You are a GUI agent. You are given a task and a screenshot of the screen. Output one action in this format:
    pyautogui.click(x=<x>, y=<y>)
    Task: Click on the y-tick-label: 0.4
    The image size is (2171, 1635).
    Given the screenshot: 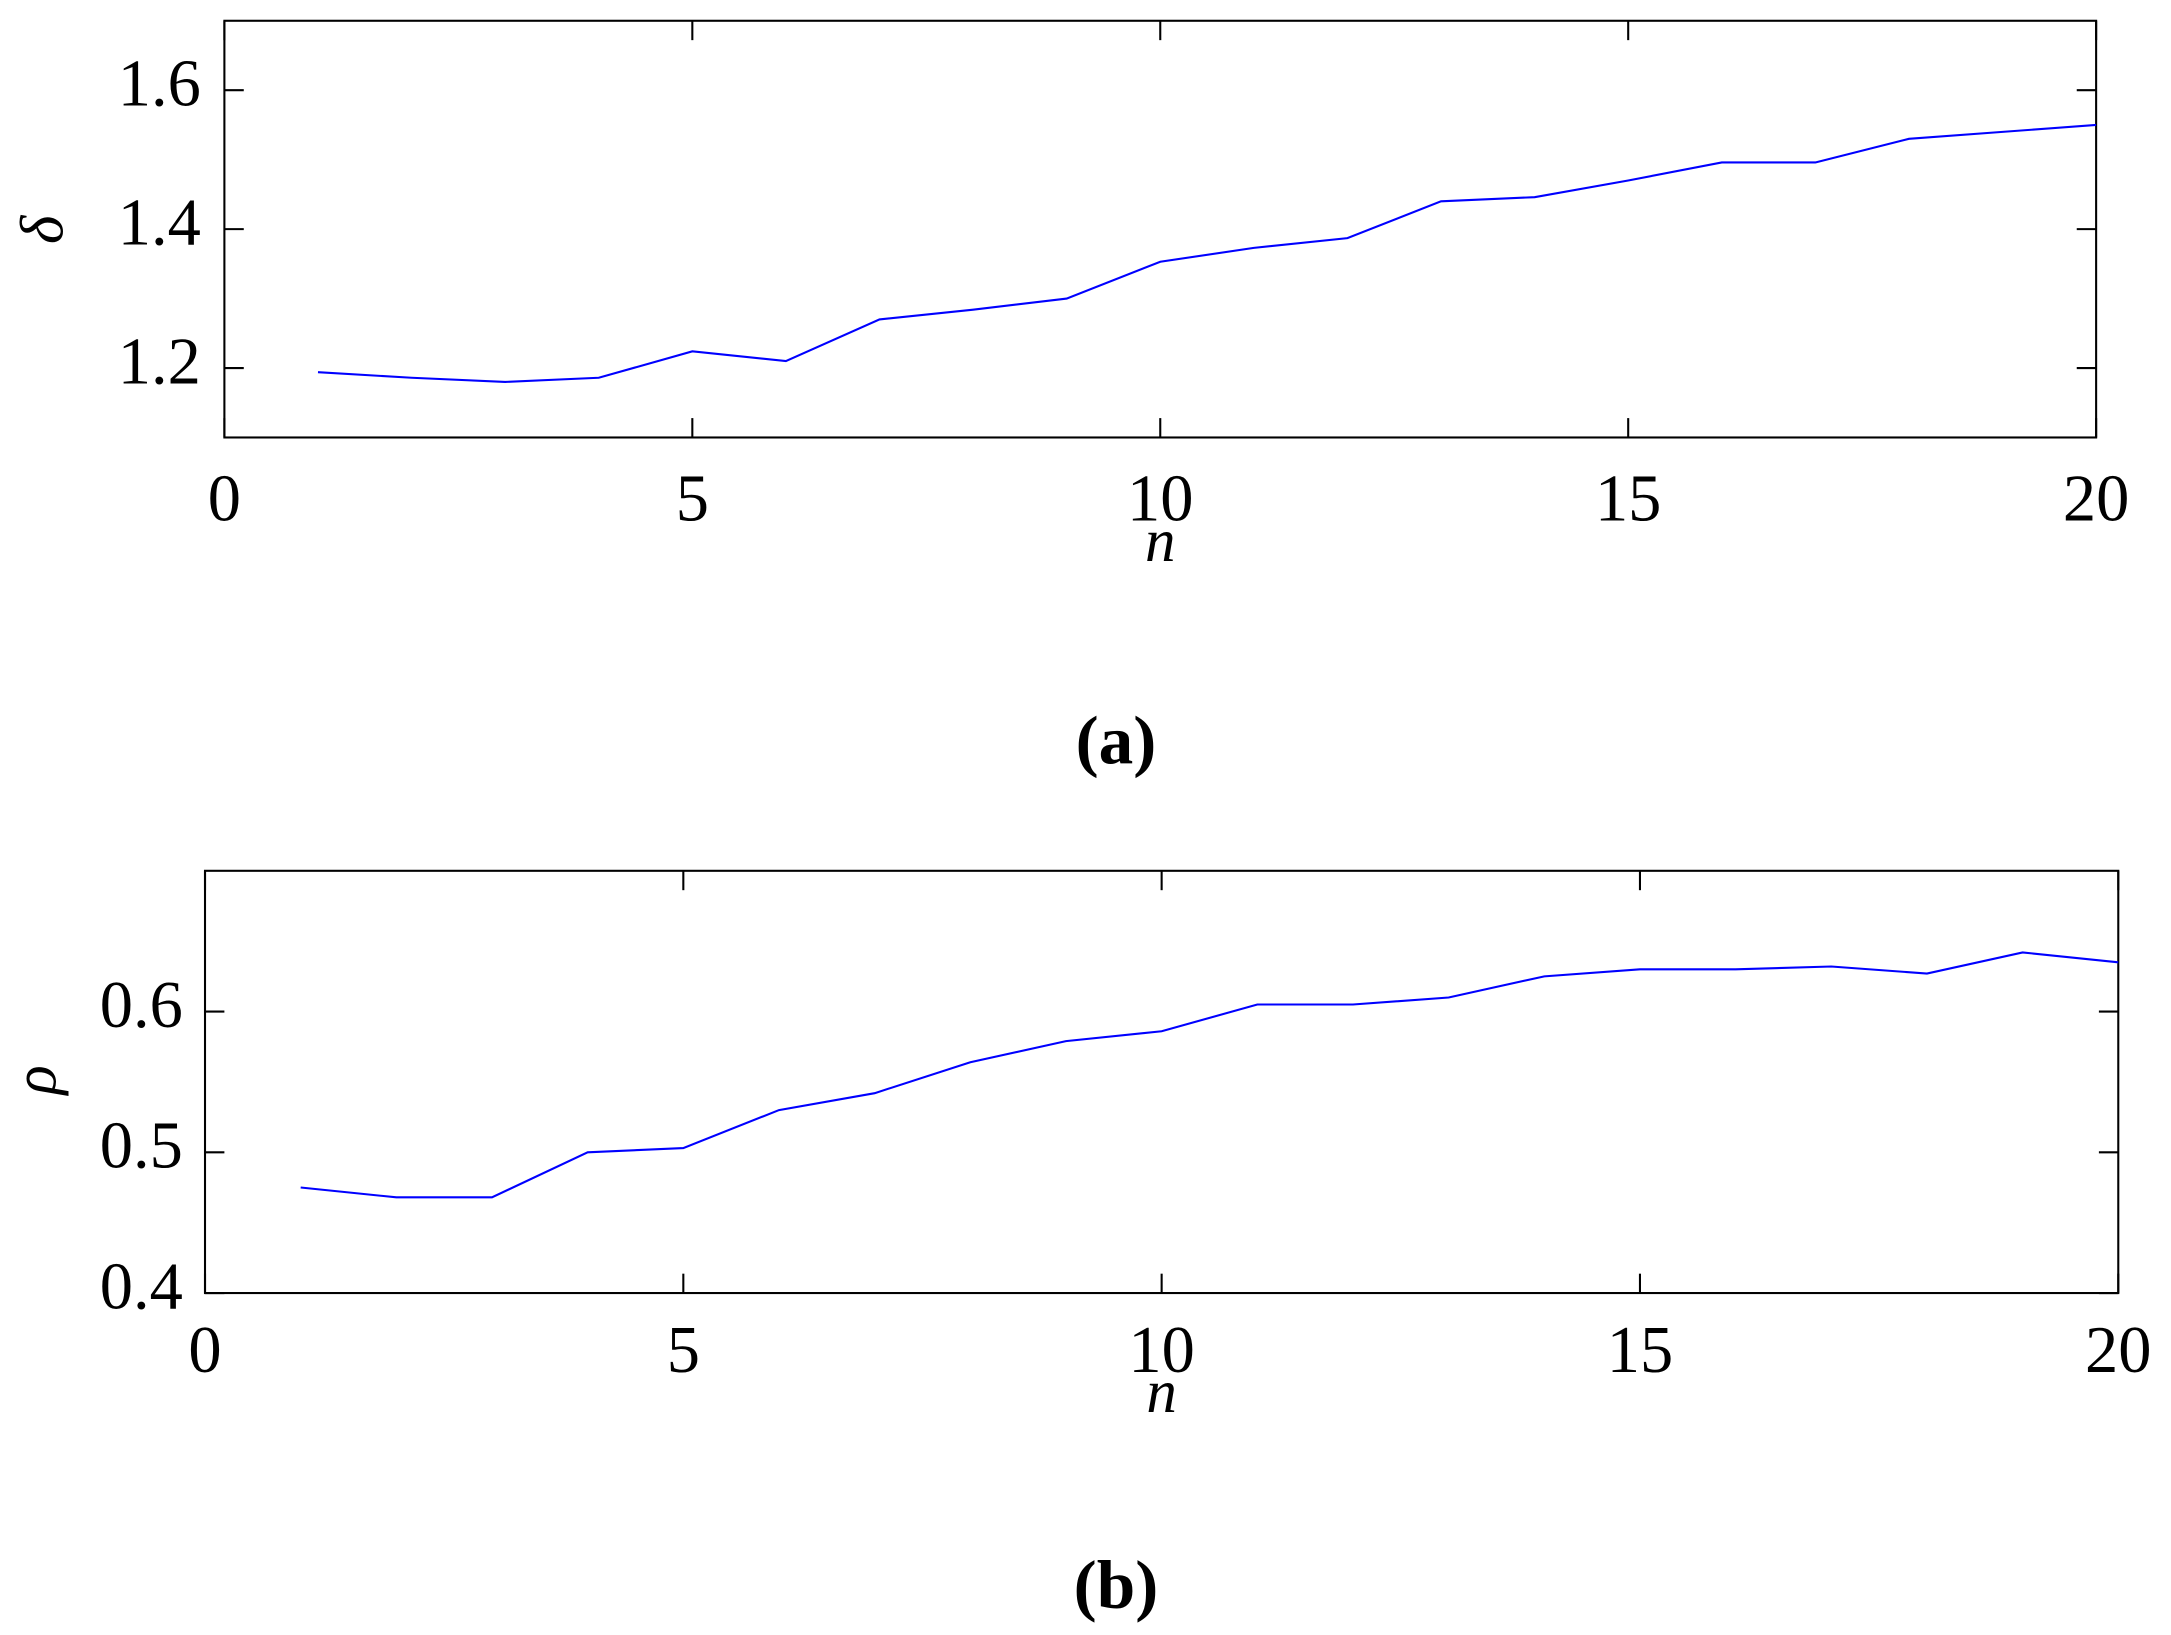 What is the action you would take?
    pyautogui.click(x=141, y=1286)
    